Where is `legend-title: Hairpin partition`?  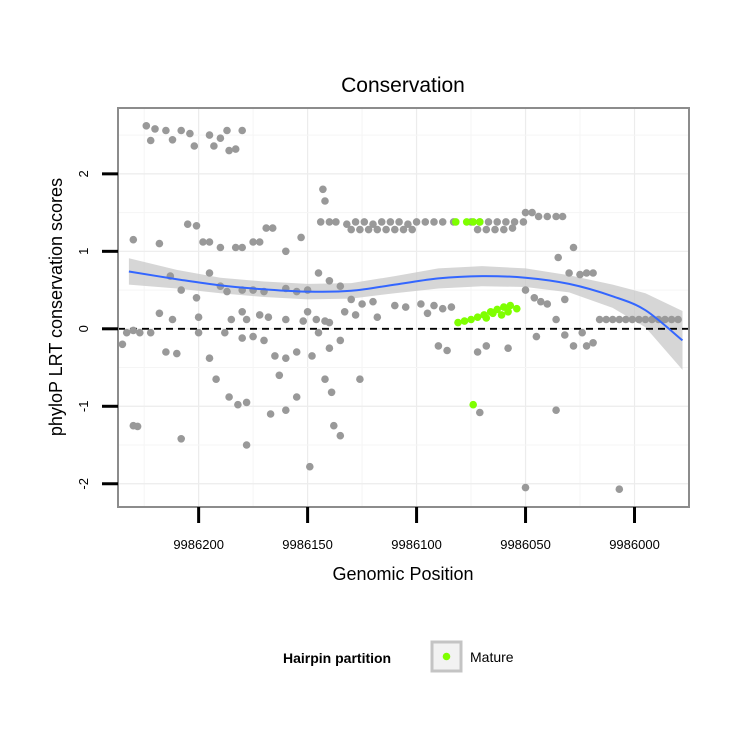 legend-title: Hairpin partition is located at coordinates (337, 658).